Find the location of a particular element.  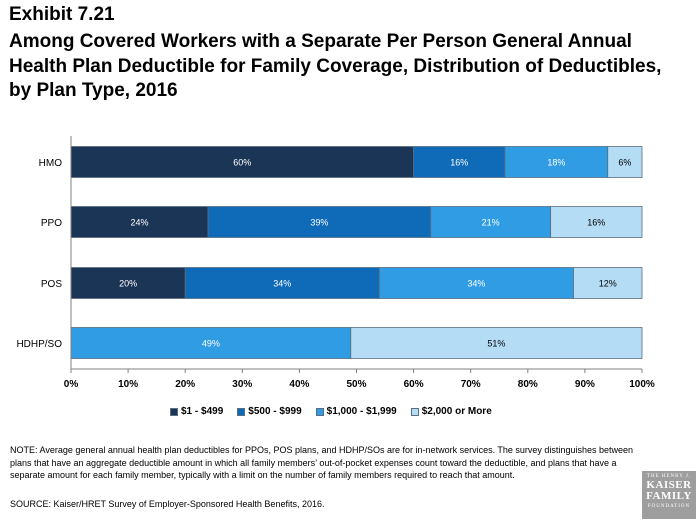

logo-line-2: KAISER FAMILY is located at coordinates (669, 490).